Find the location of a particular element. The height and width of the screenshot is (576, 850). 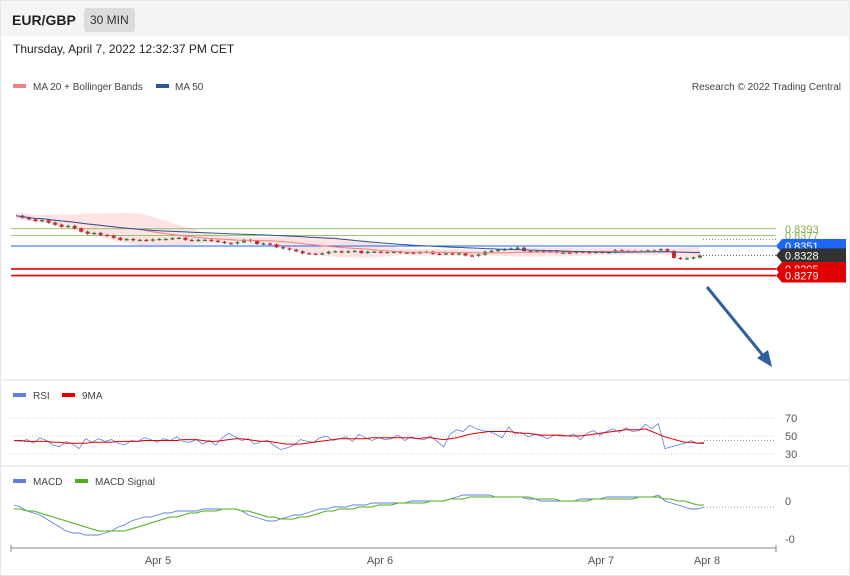

ma50-line is located at coordinates (357, 234).